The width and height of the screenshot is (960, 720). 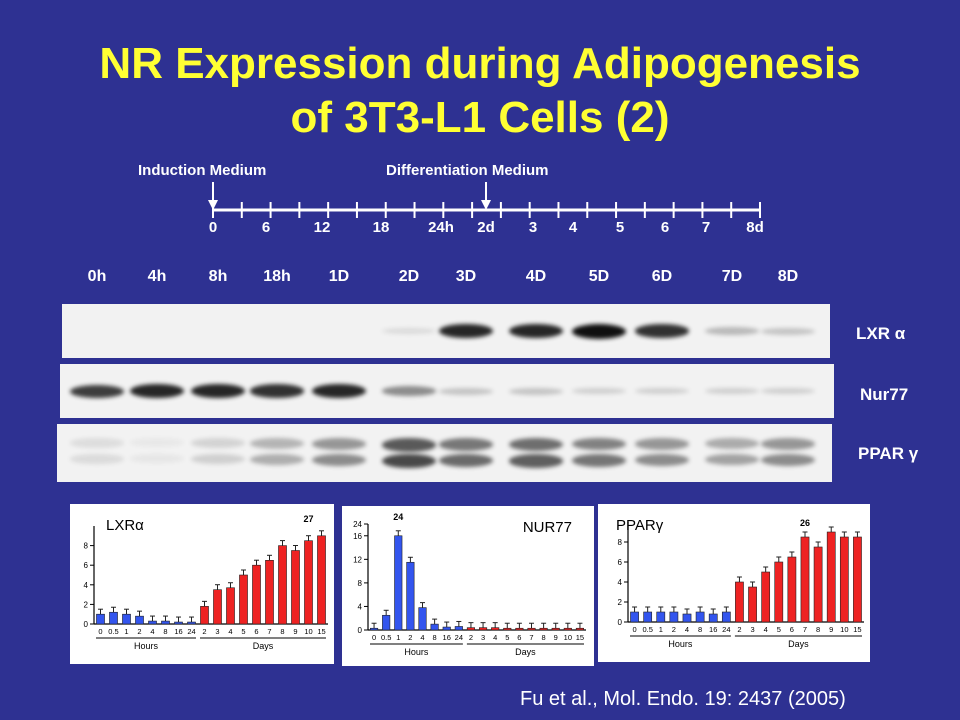 I want to click on lane-label: 6D, so click(x=662, y=276).